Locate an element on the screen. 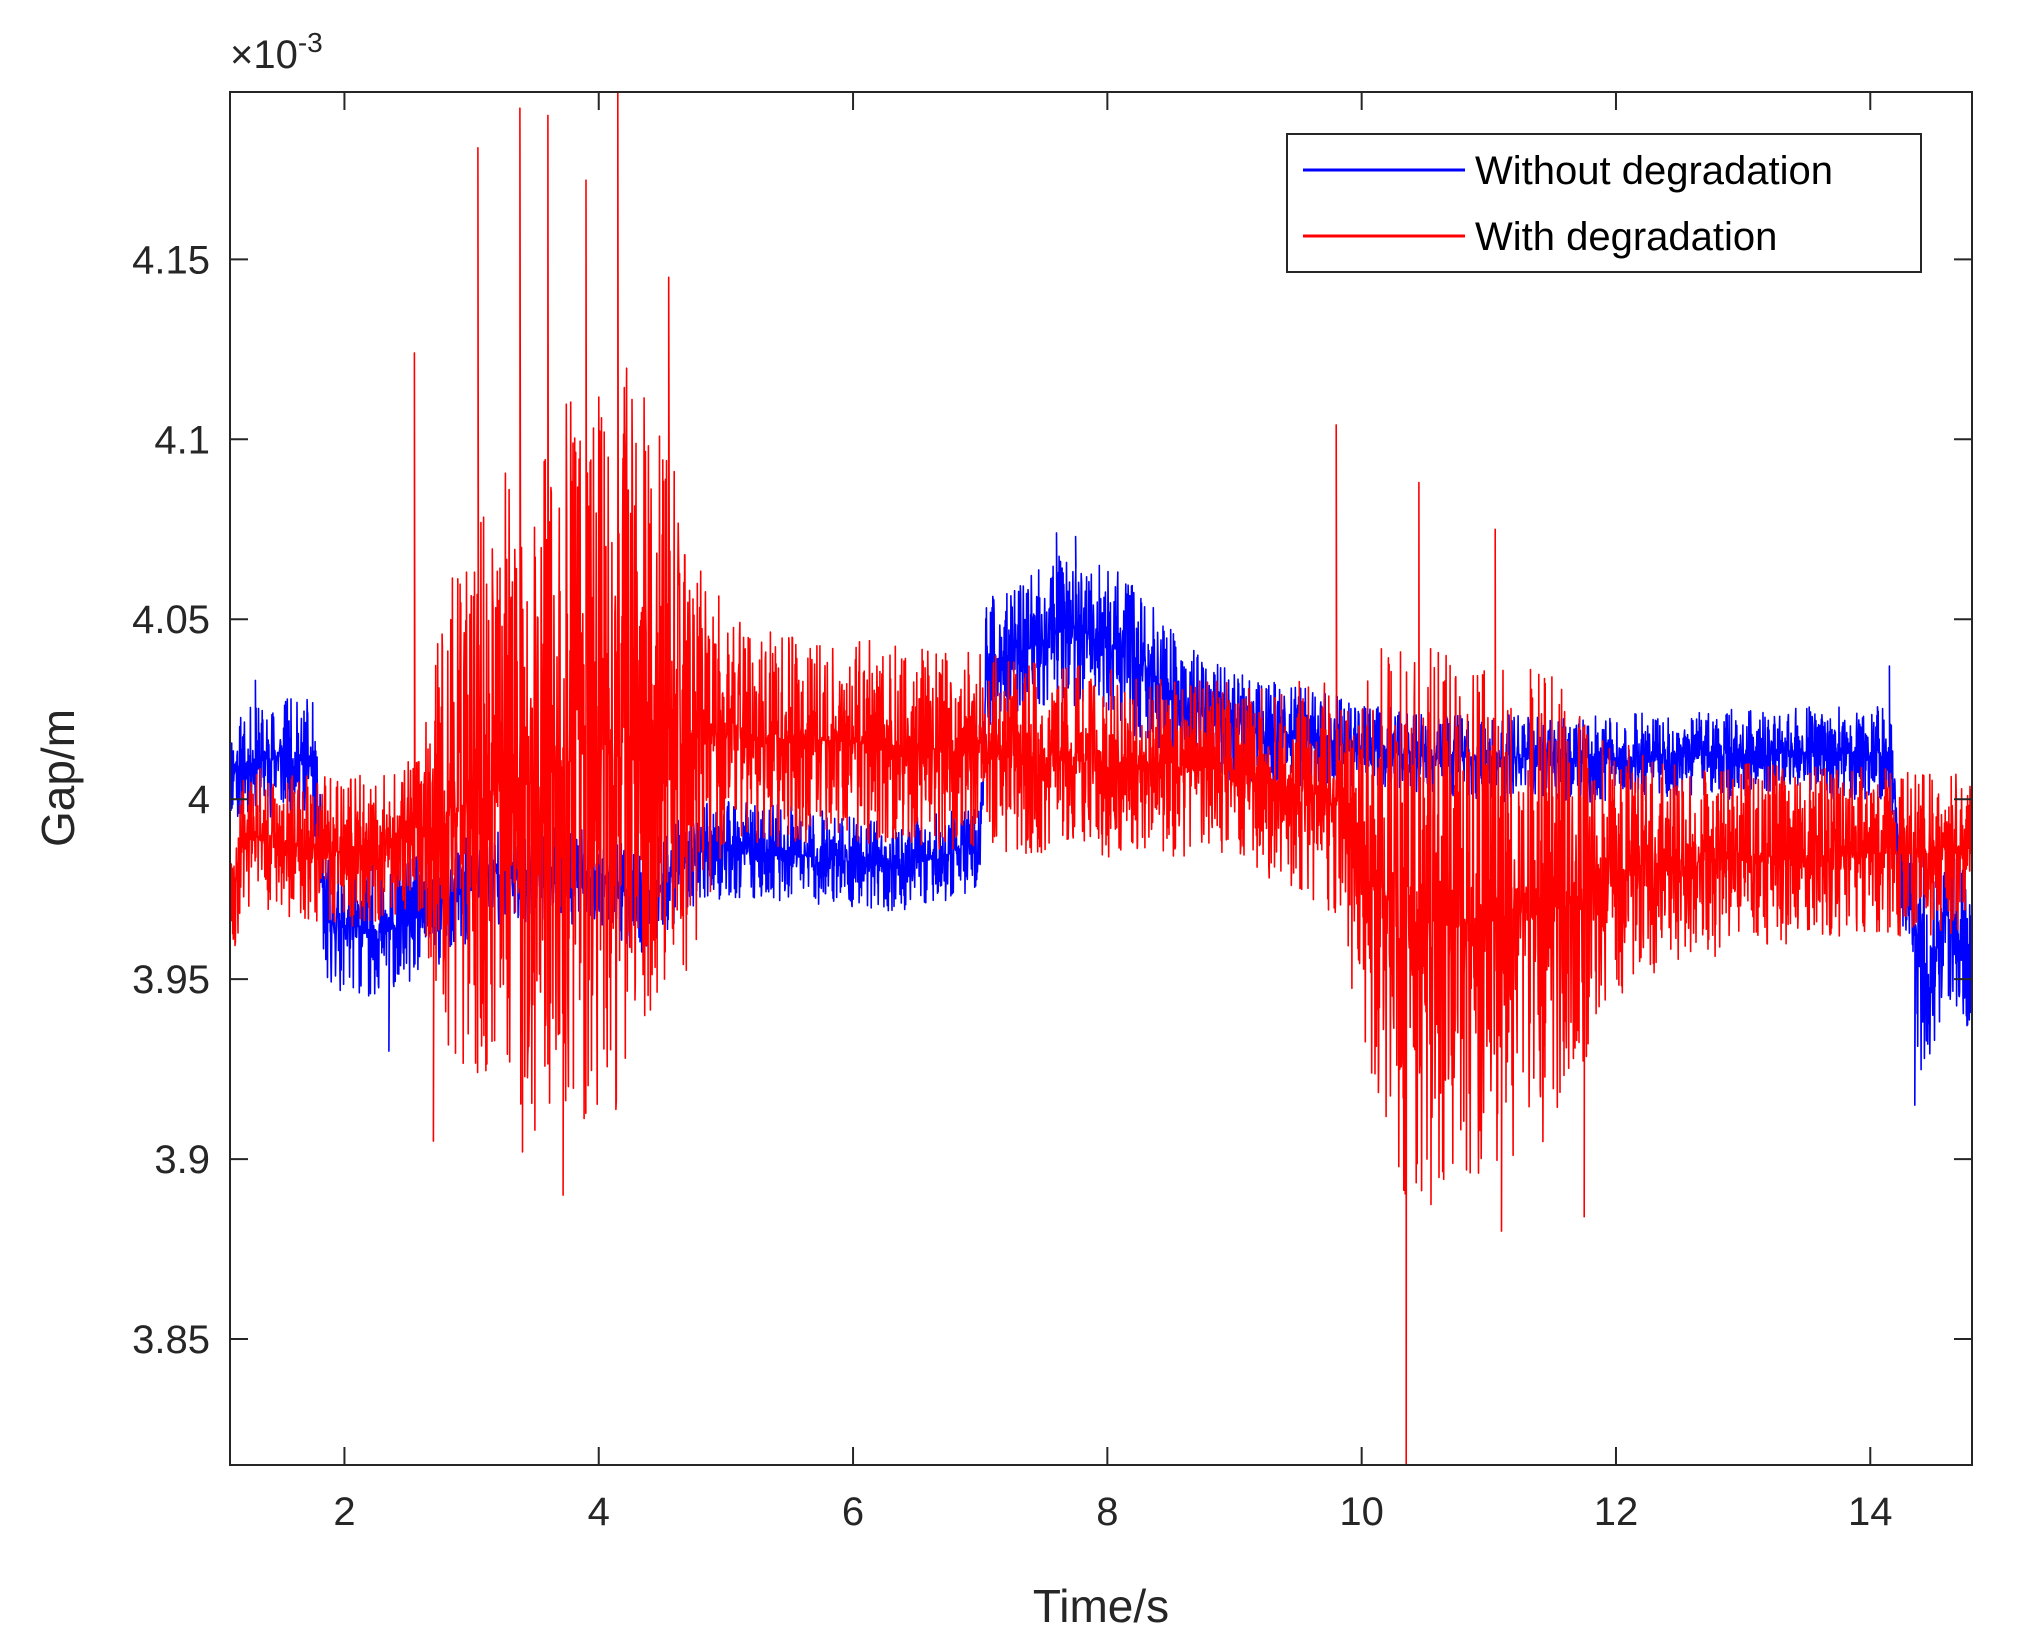 The height and width of the screenshot is (1642, 2026). y-tick-label: 3.9 is located at coordinates (182, 1160).